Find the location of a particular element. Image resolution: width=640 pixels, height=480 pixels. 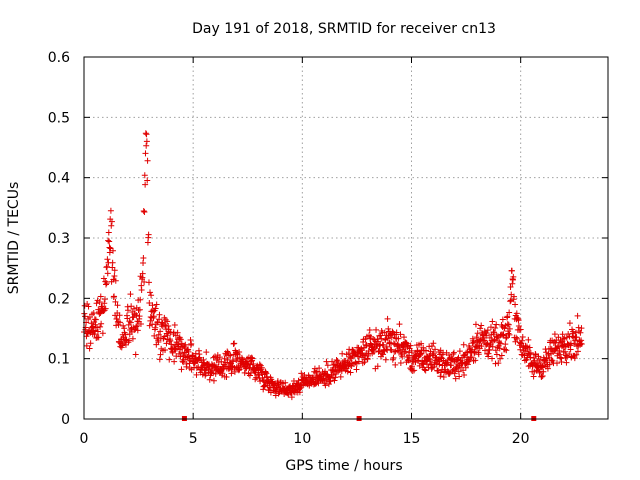

y-tick-label: 0.2 is located at coordinates (59, 299).